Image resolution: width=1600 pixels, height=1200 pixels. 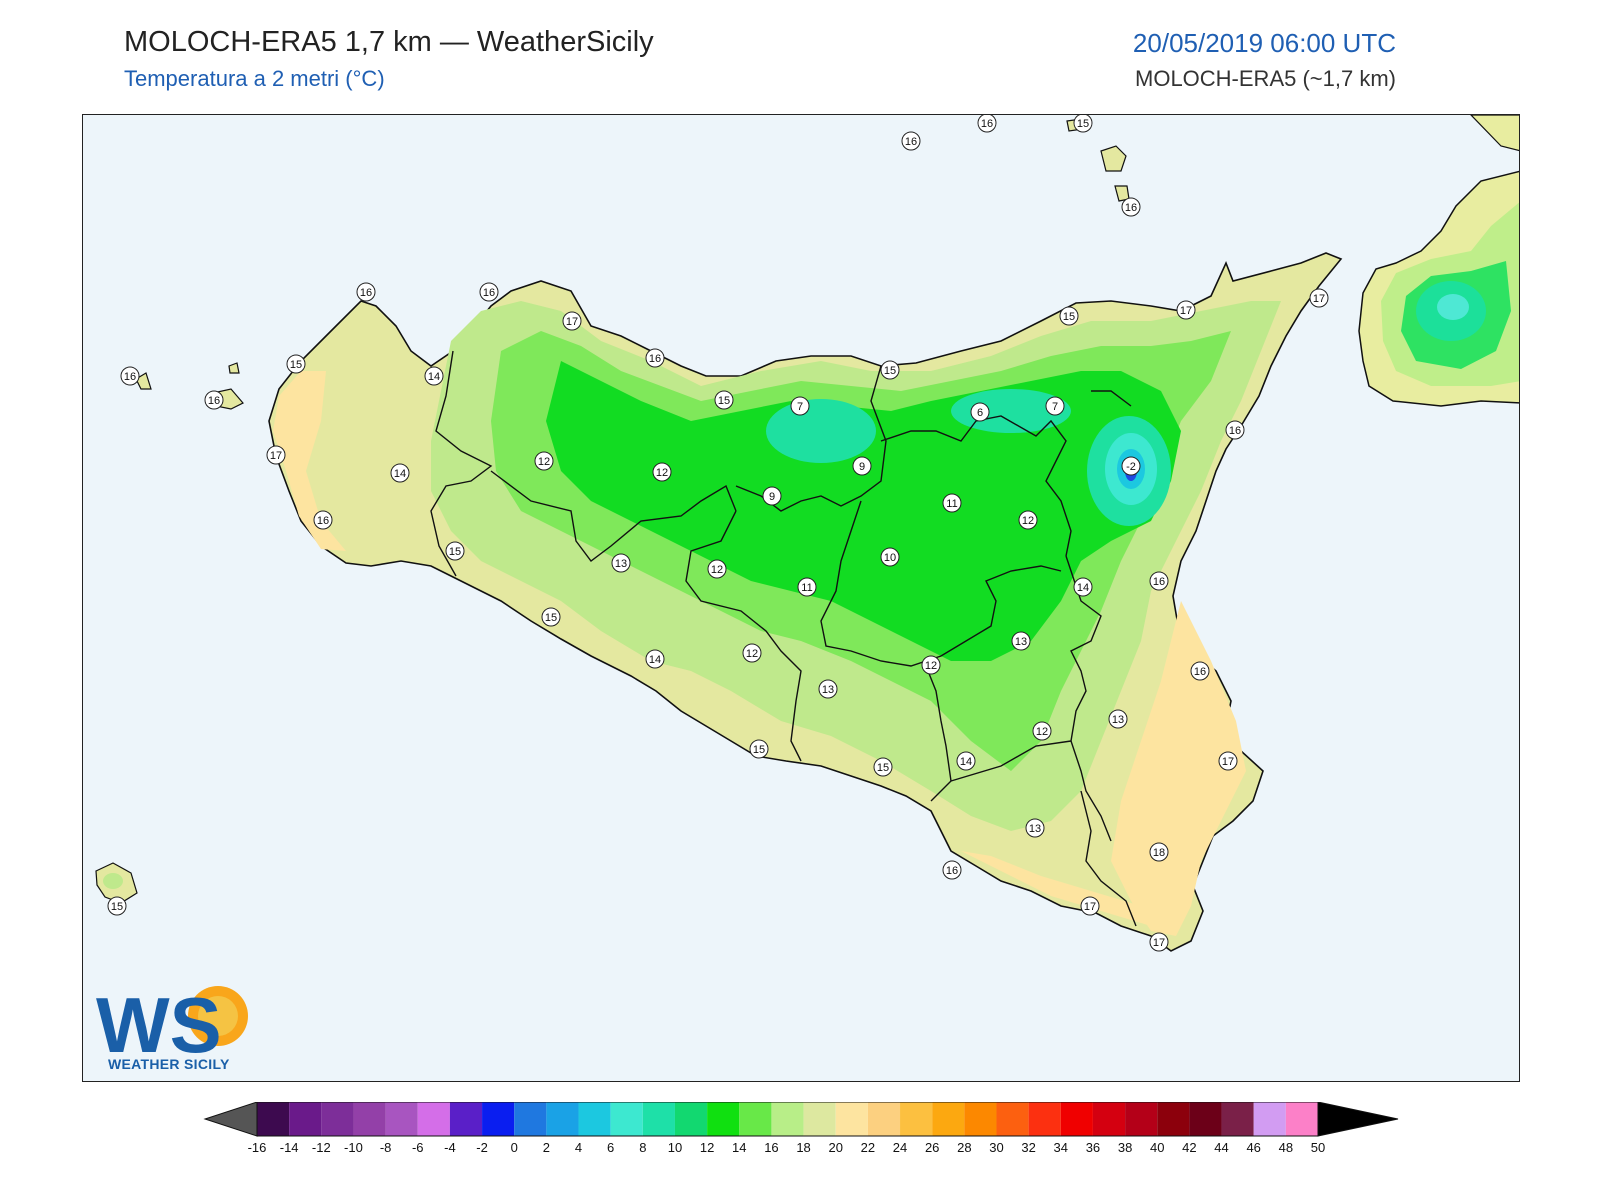 I want to click on colorbar-tick-label: 34, so click(x=1061, y=1147).